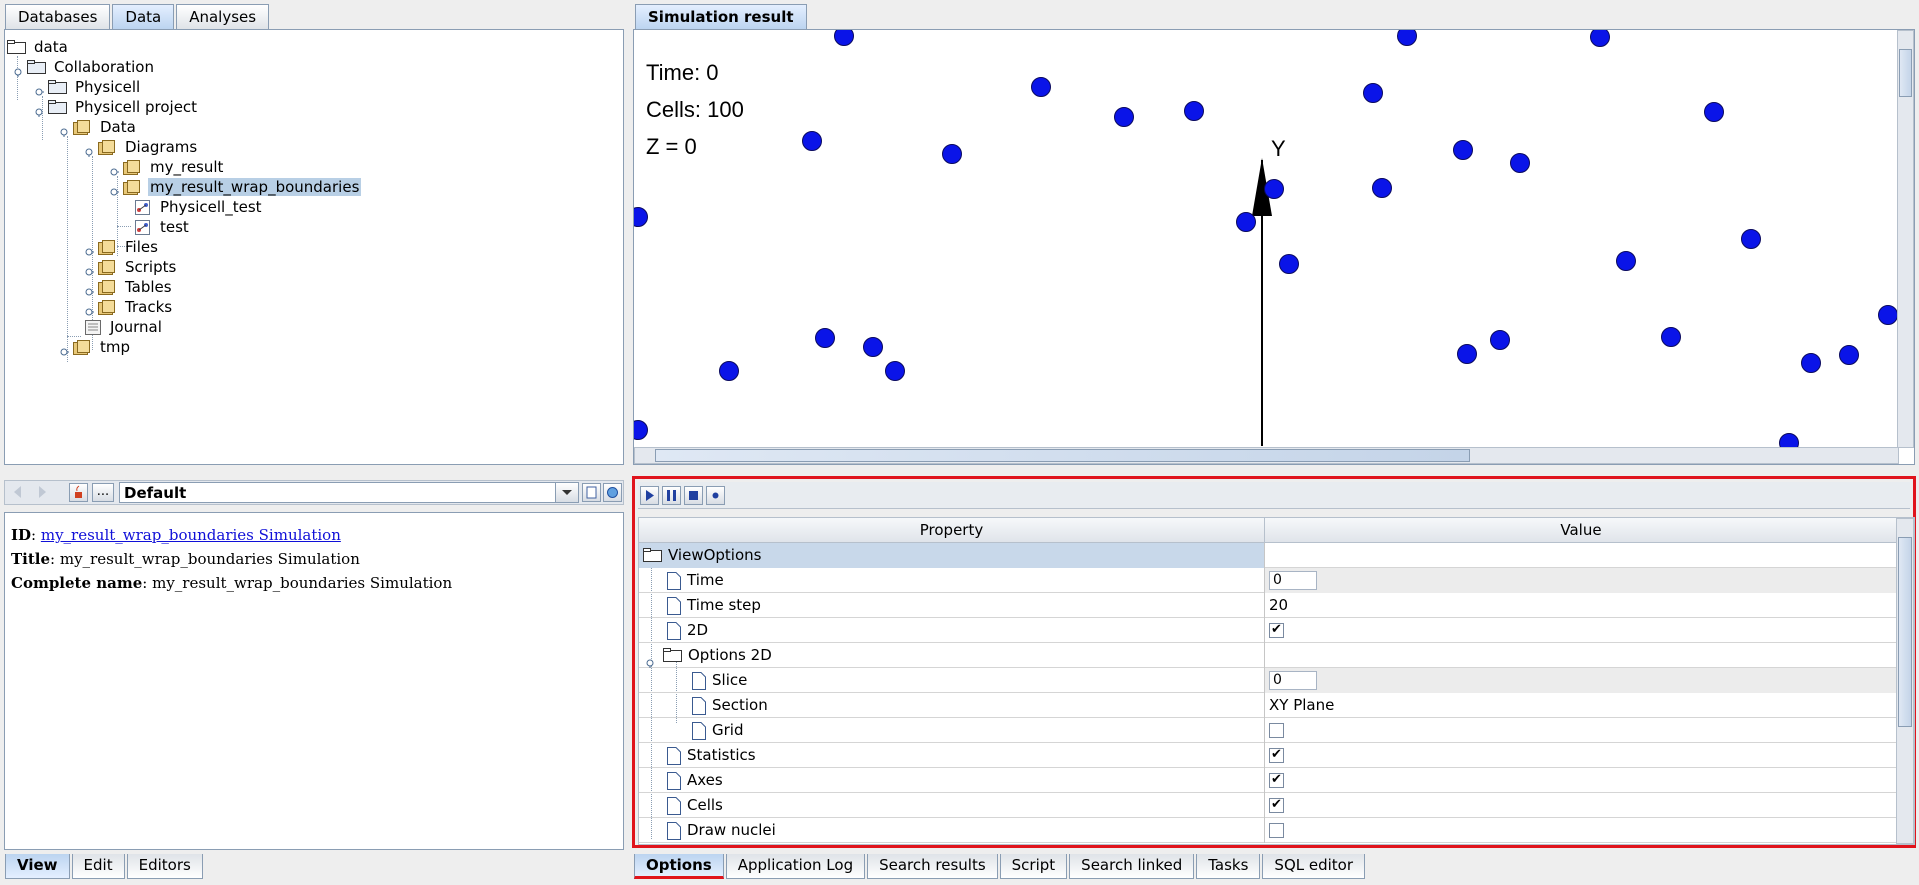 This screenshot has height=885, width=1919. I want to click on table-row: ViewOptions, so click(1268, 555).